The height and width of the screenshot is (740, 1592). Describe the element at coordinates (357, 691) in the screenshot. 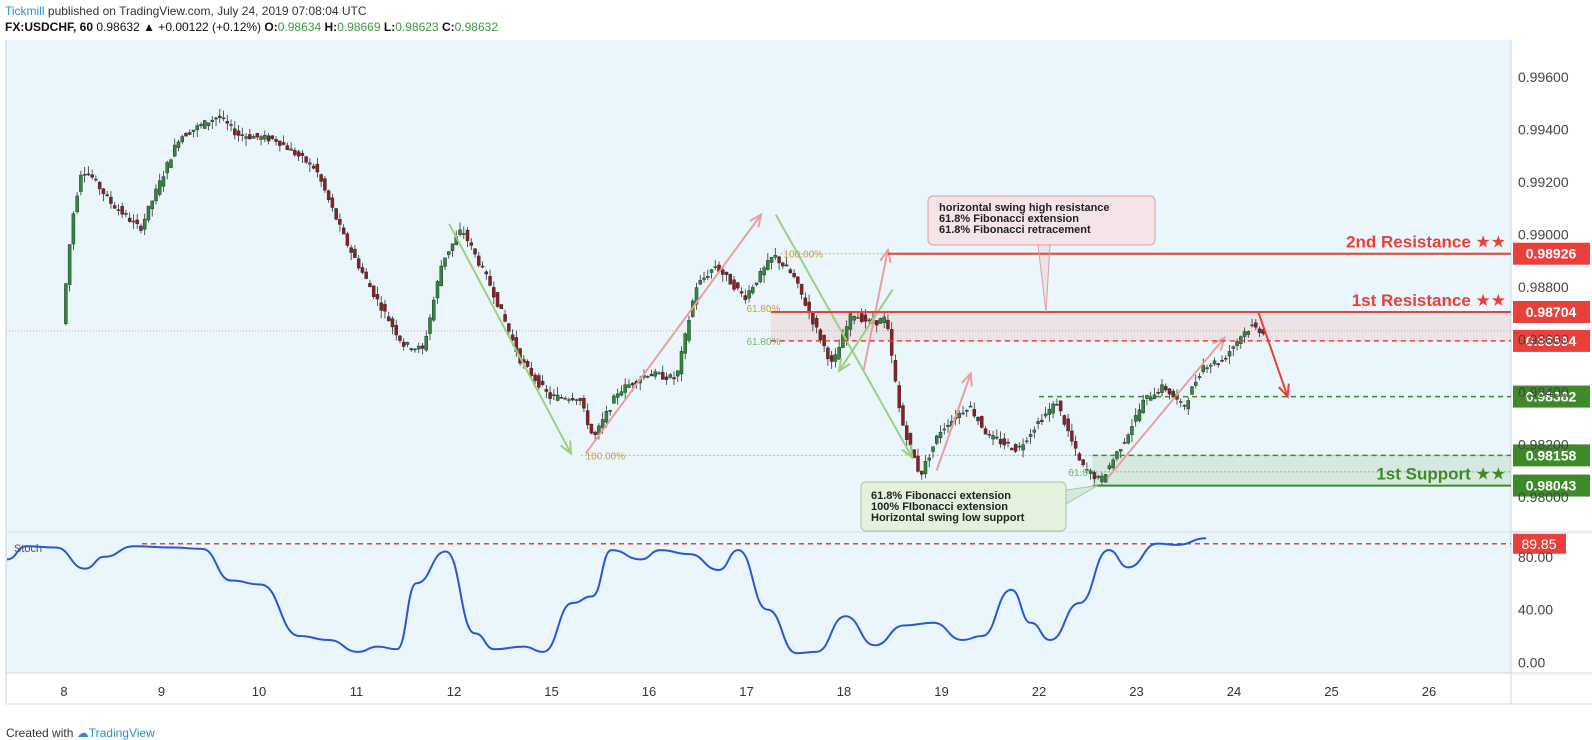

I see `x-tick-label: 11` at that location.